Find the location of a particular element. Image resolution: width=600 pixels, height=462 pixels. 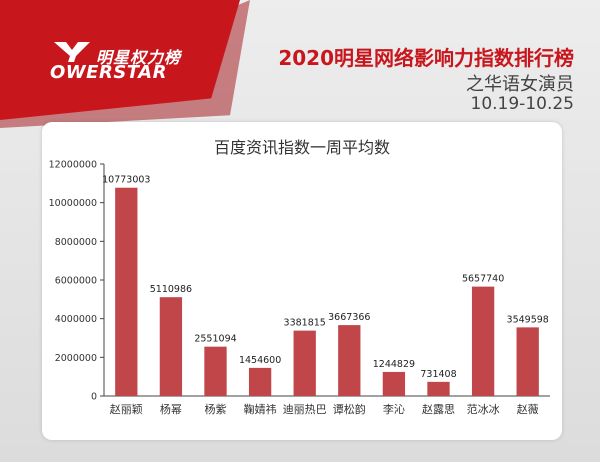

x-tick-label: 赵丽颖 is located at coordinates (126, 409).